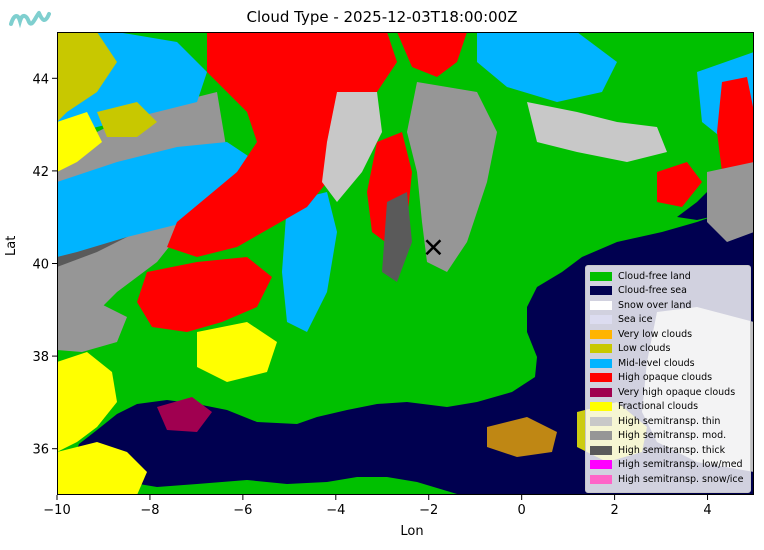 This screenshot has width=764, height=550. Describe the element at coordinates (282, 144) in the screenshot. I see `cloud-red-main` at that location.